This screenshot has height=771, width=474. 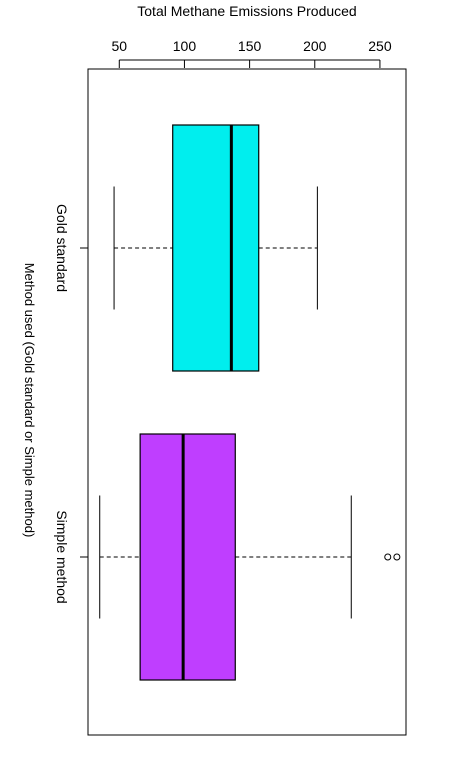 What do you see at coordinates (250, 46) in the screenshot?
I see `x-tick-label: 150` at bounding box center [250, 46].